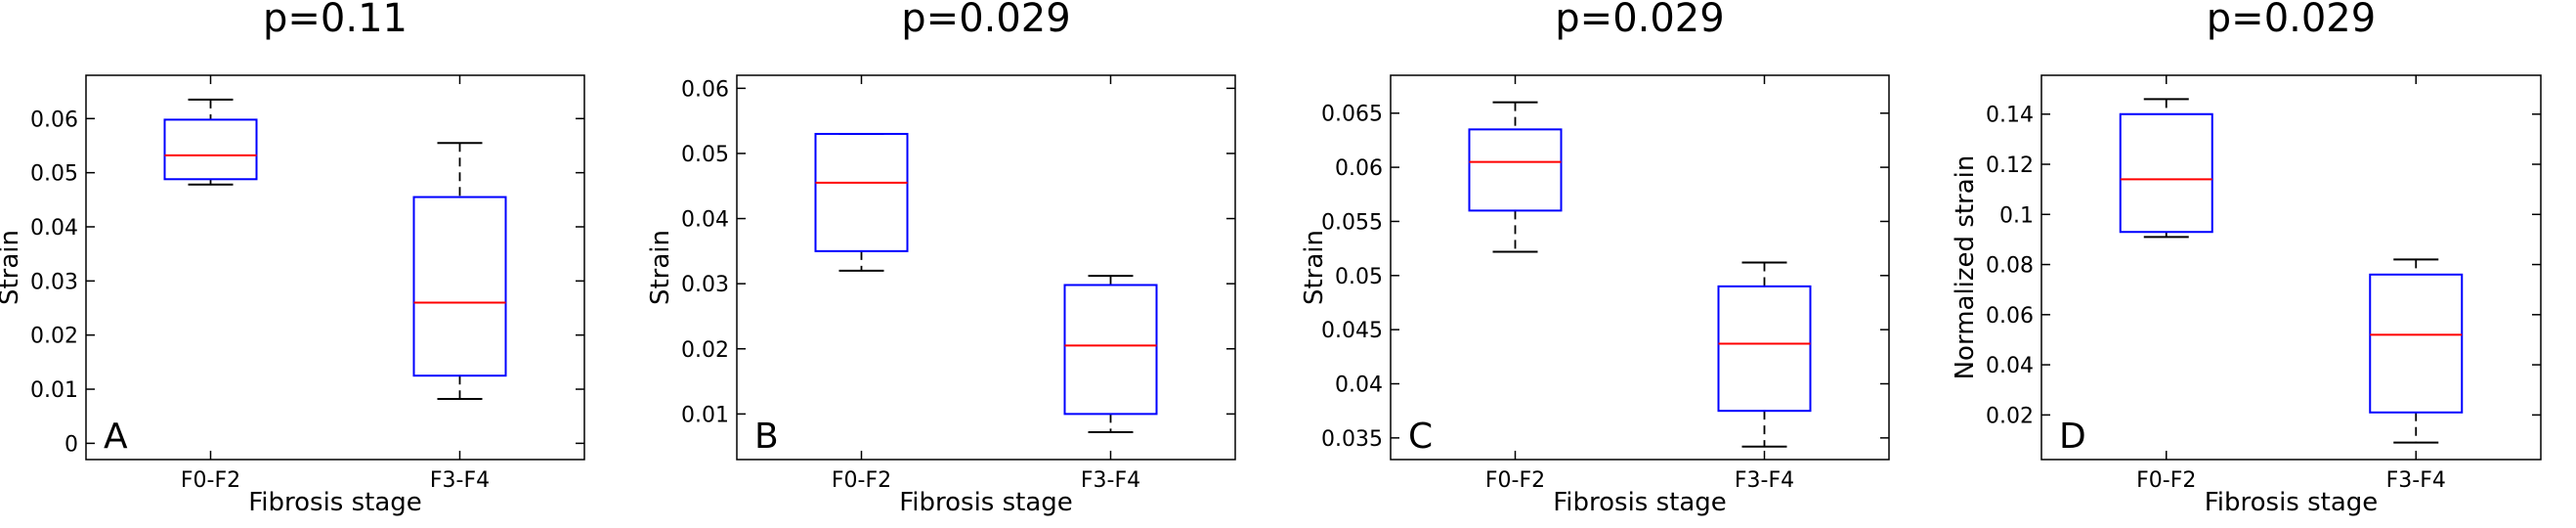  I want to click on y-tick-label: 0.14, so click(2010, 116).